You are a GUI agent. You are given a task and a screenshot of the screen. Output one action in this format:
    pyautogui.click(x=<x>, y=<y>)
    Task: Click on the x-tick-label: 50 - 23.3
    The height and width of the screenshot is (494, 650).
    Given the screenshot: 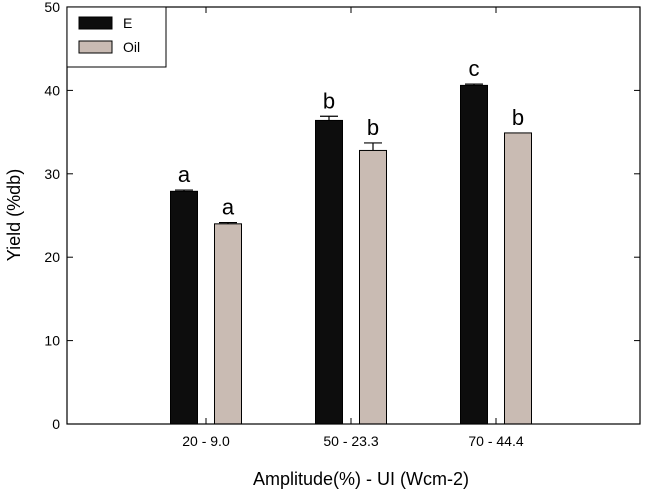 What is the action you would take?
    pyautogui.click(x=350, y=441)
    